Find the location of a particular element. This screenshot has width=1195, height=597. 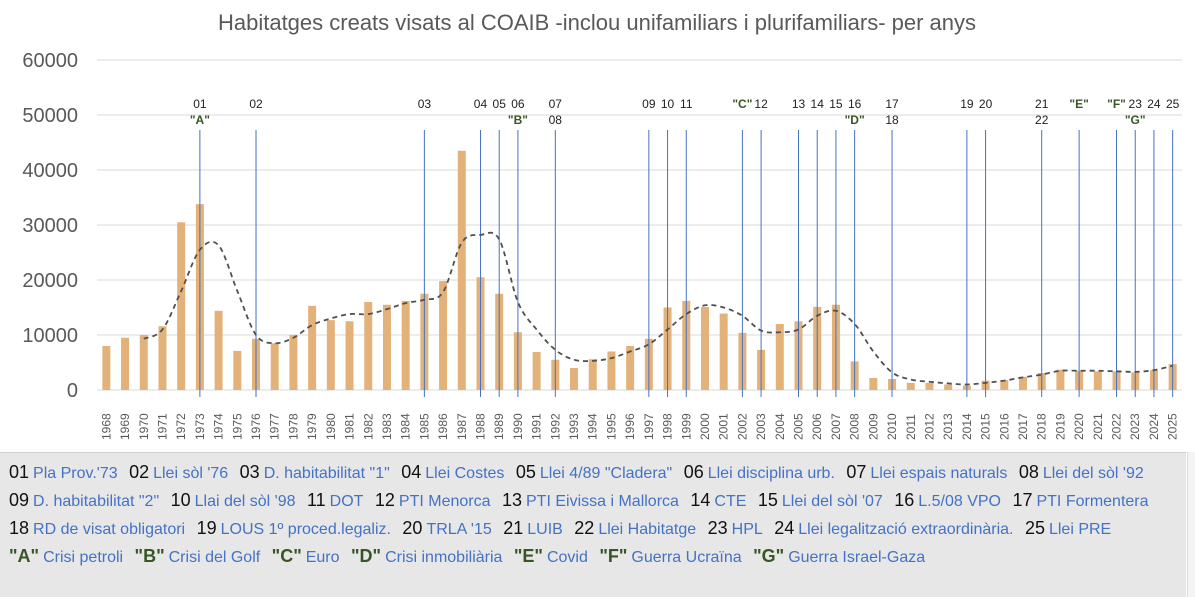

legend-code: 17 is located at coordinates (1022, 500).